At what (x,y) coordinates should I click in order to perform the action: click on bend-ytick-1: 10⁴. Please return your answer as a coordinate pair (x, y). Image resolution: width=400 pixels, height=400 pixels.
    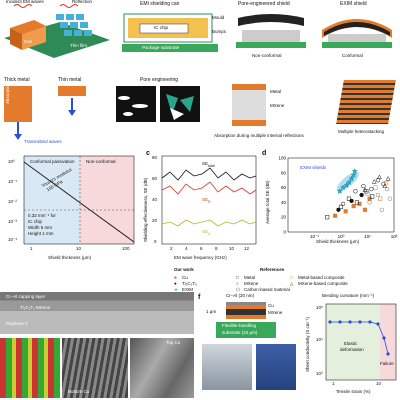
    Looking at the image, I should click on (319, 339).